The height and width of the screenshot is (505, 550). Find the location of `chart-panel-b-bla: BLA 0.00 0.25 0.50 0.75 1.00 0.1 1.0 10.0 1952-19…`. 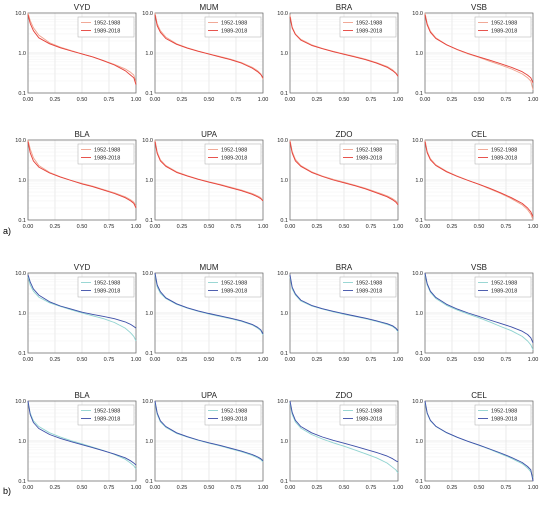

chart-panel-b-bla: BLA 0.00 0.25 0.50 0.75 1.00 0.1 1.0 10.0 1952-19… is located at coordinates (78, 441).